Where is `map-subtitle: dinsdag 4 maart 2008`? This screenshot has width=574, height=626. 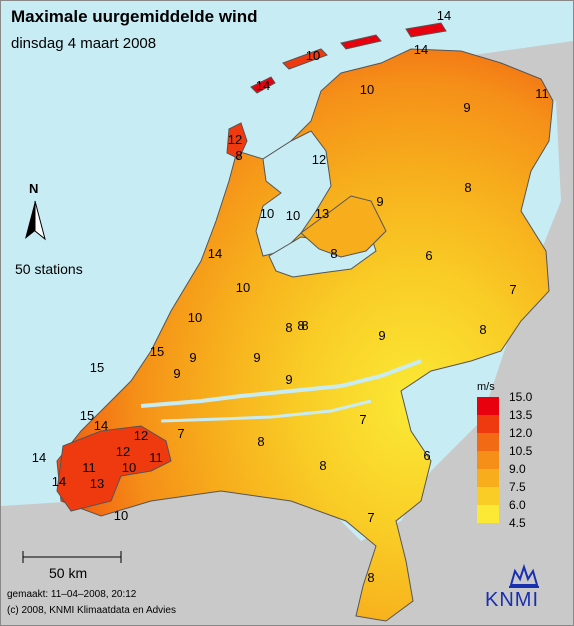
map-subtitle: dinsdag 4 maart 2008 is located at coordinates (84, 43).